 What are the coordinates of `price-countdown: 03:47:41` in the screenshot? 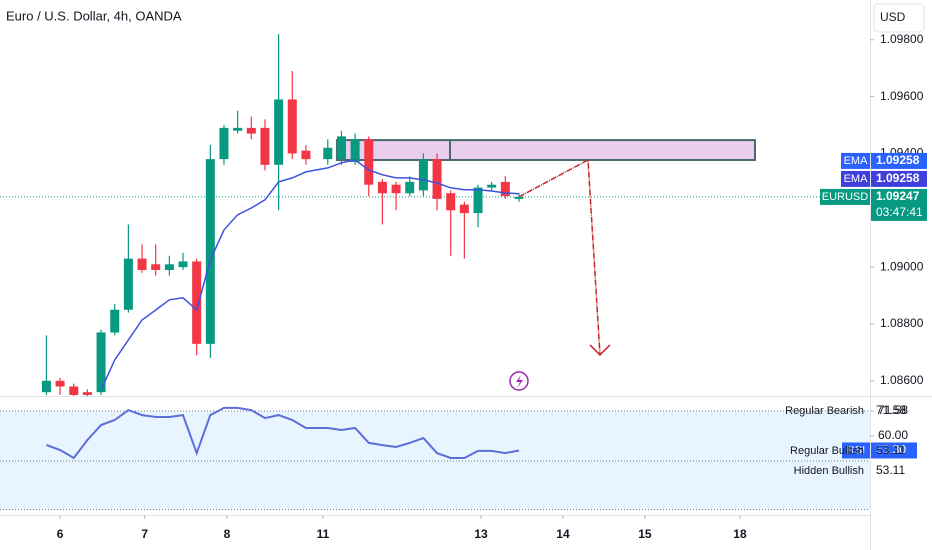 It's located at (899, 212).